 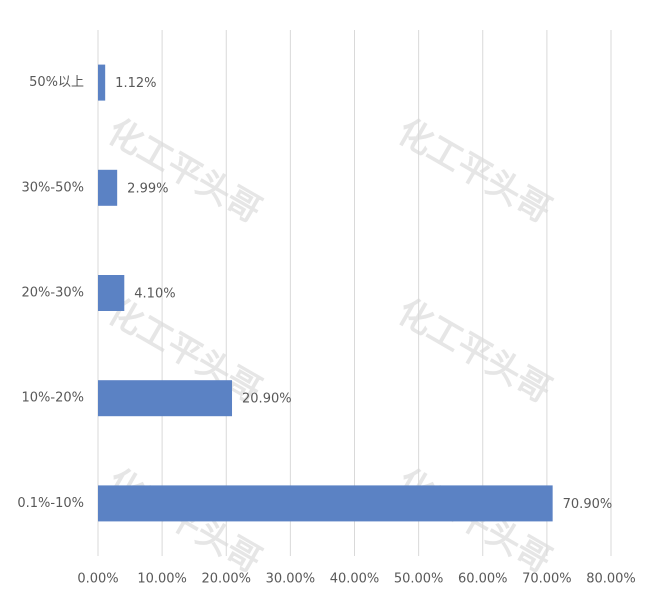 What do you see at coordinates (53, 293) in the screenshot?
I see `y-tick-label: 20%-30%` at bounding box center [53, 293].